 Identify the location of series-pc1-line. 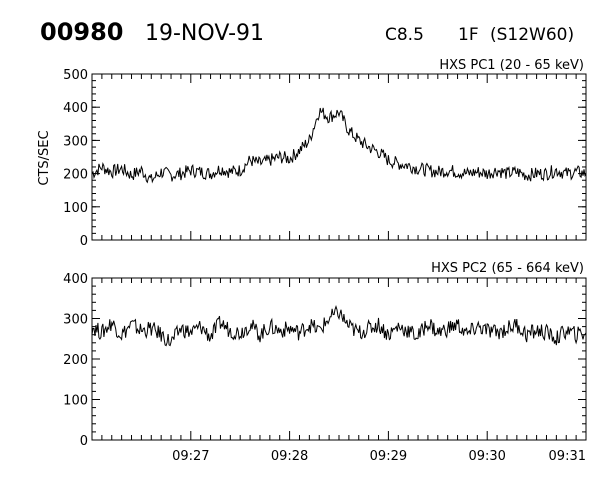
(339, 145).